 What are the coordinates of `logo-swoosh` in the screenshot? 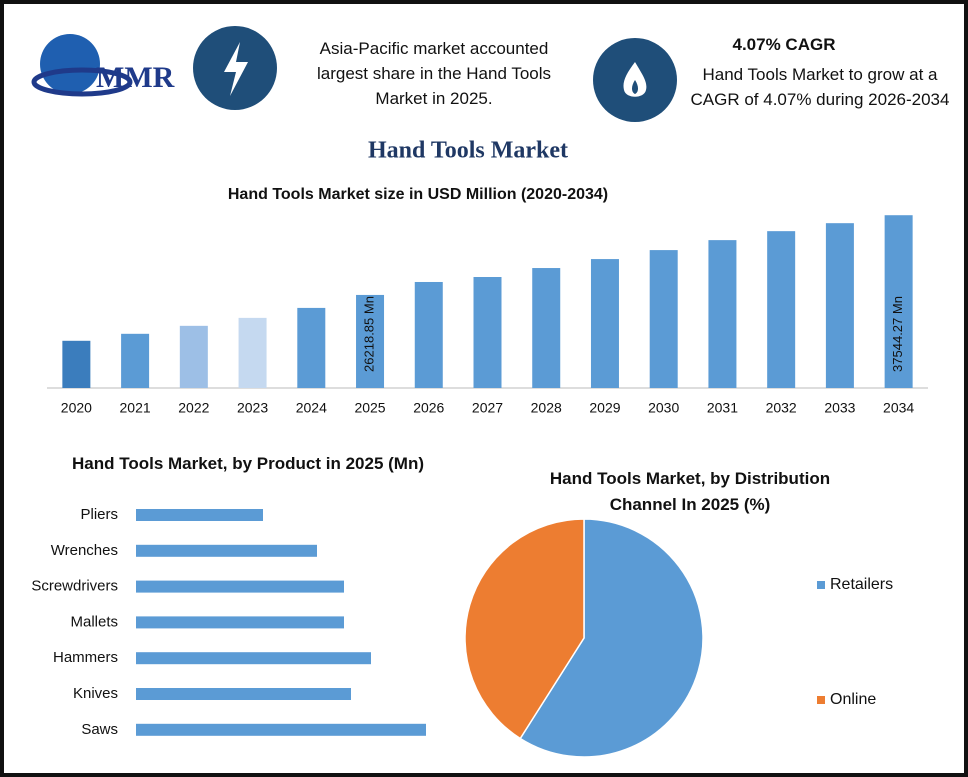 It's located at (82, 82).